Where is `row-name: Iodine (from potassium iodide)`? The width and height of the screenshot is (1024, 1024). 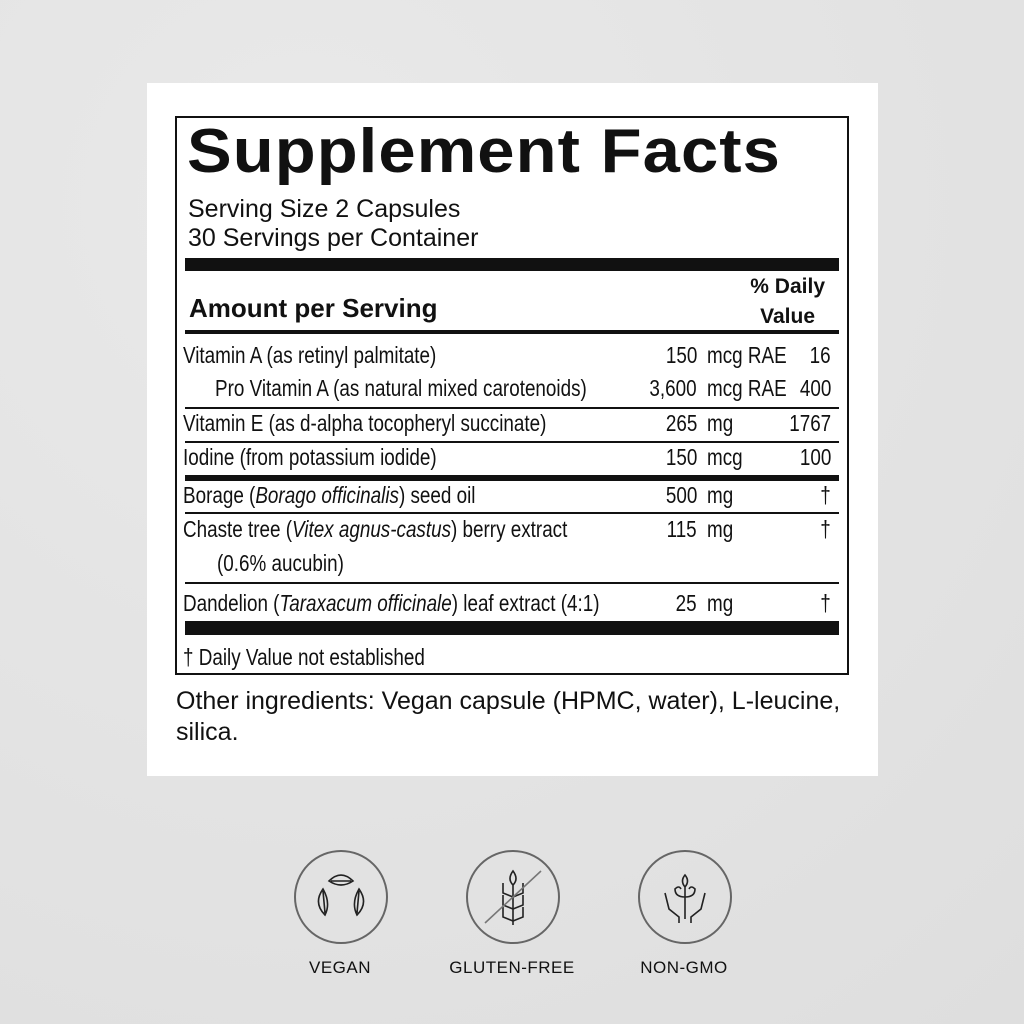
row-name: Iodine (from potassium iodide) is located at coordinates (310, 457).